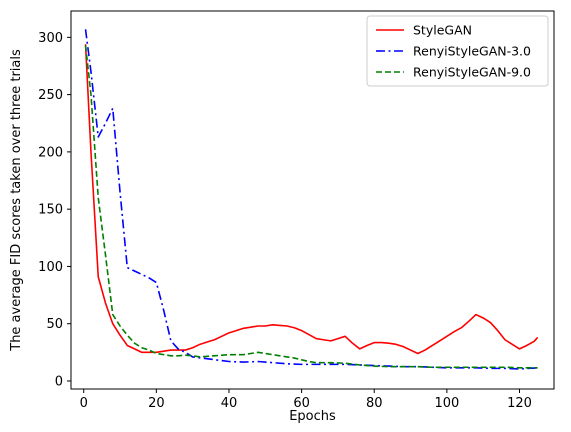 This screenshot has width=571, height=432. Describe the element at coordinates (301, 403) in the screenshot. I see `x-tick-label: 60` at that location.